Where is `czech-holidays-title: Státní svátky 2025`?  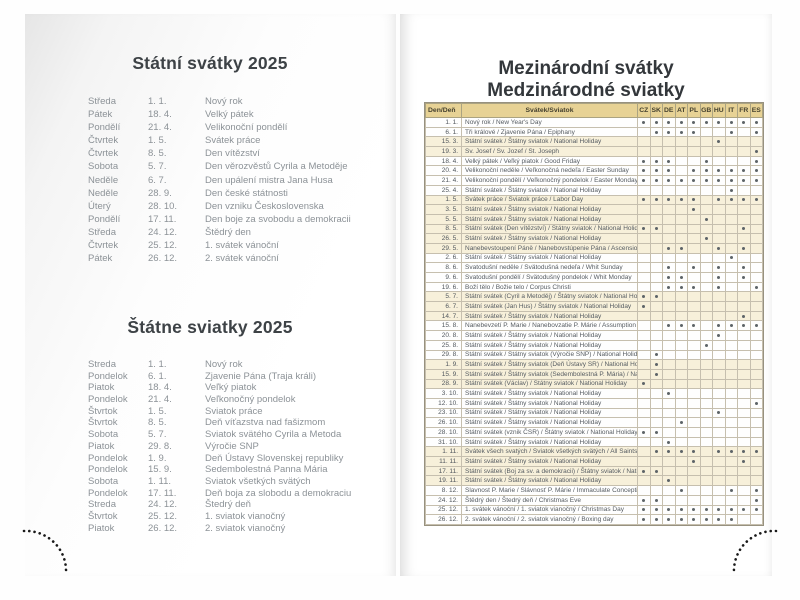 czech-holidays-title: Státní svátky 2025 is located at coordinates (210, 63).